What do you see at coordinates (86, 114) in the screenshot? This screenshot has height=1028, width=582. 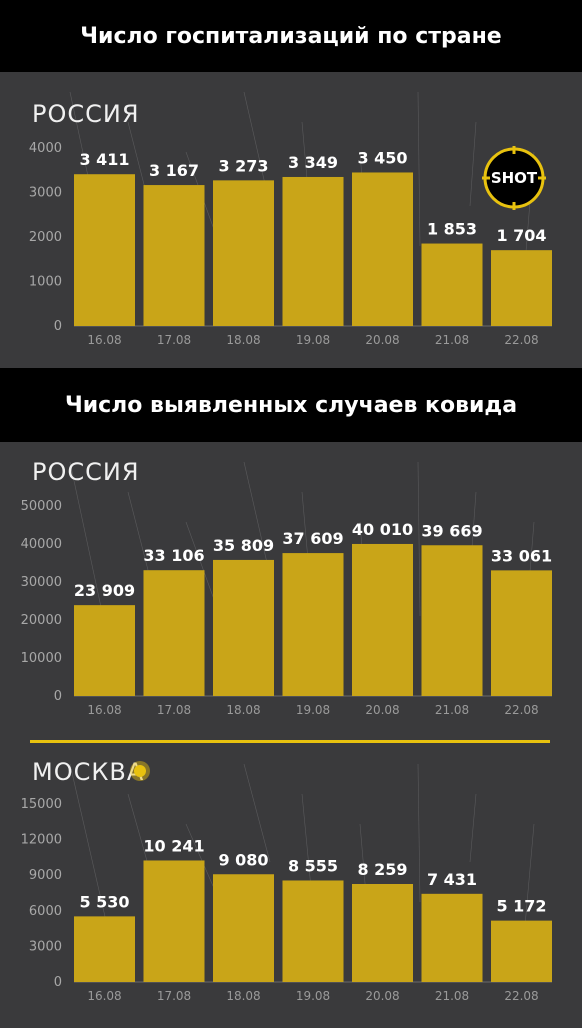 I see `region-label-russia-hosp: РОССИЯ` at bounding box center [86, 114].